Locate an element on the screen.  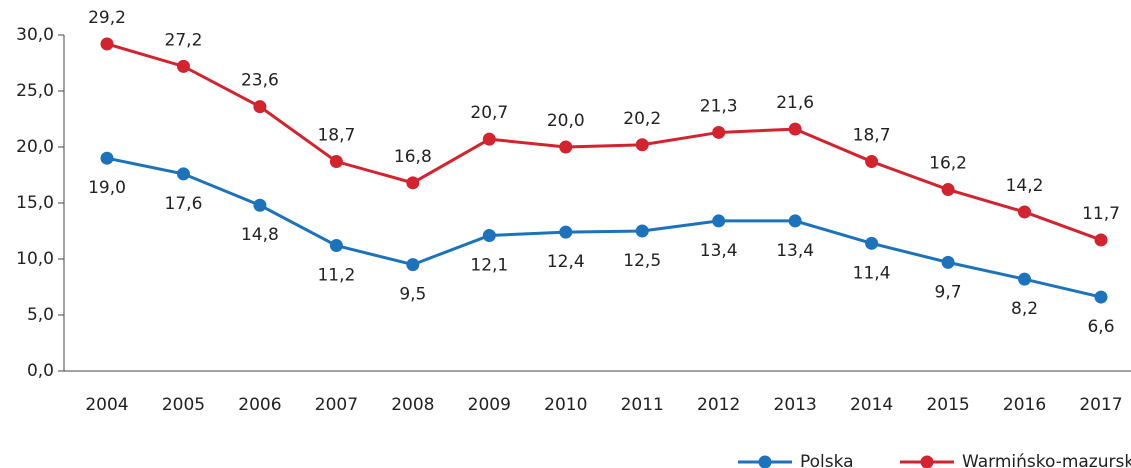
data-label: 11,2 is located at coordinates (336, 276).